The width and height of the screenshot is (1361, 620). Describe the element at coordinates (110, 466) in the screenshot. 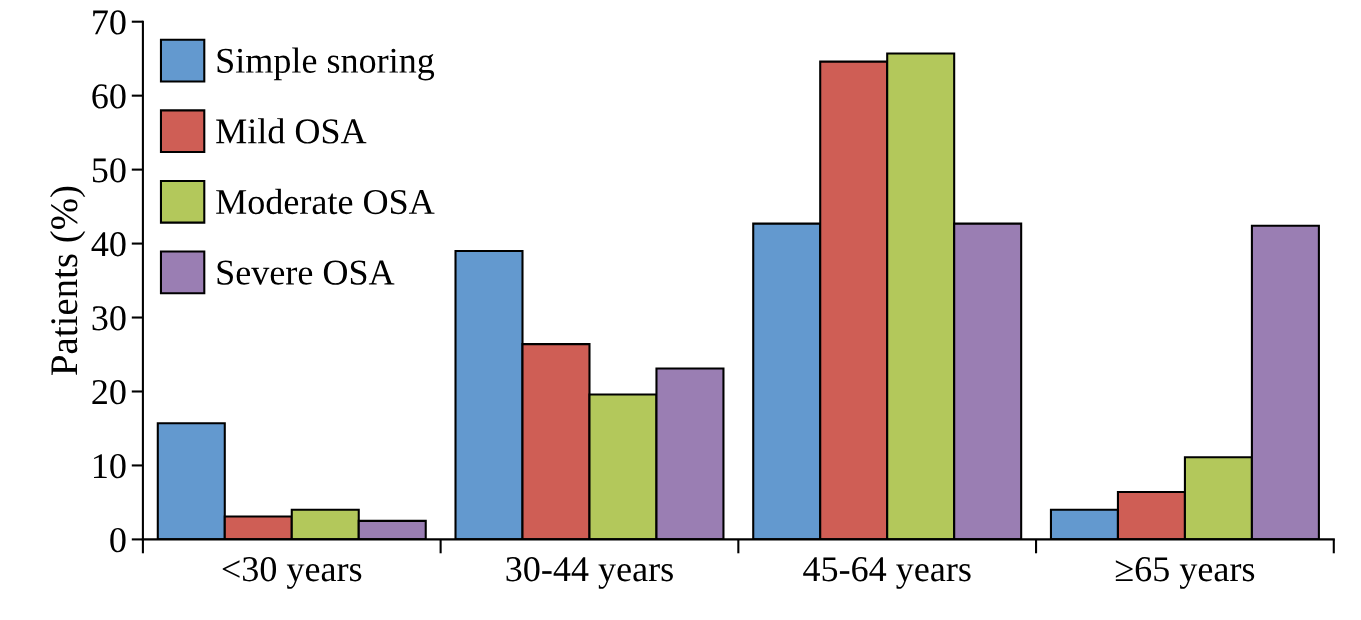

I see `y-tick-label: 10` at that location.